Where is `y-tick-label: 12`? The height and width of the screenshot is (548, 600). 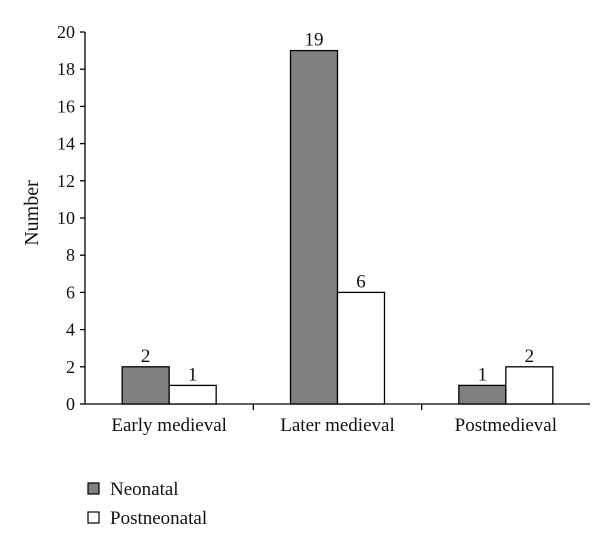 y-tick-label: 12 is located at coordinates (66, 181).